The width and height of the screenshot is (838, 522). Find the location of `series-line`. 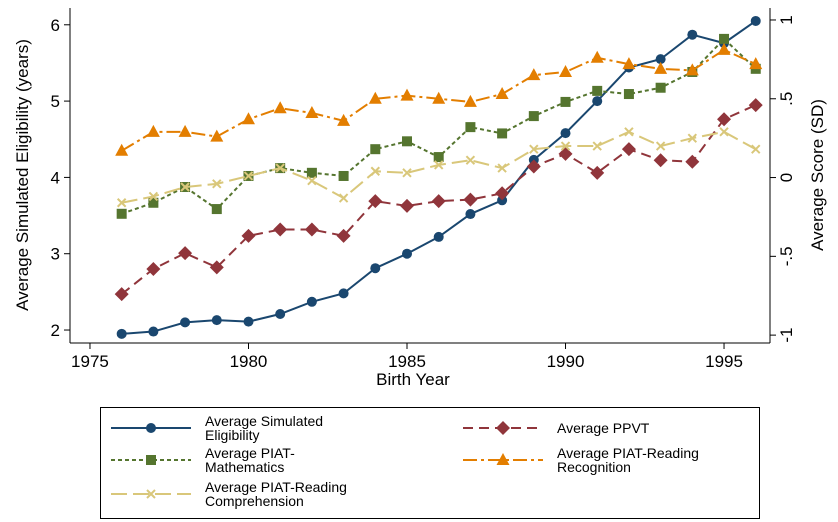

series-line is located at coordinates (439, 167).